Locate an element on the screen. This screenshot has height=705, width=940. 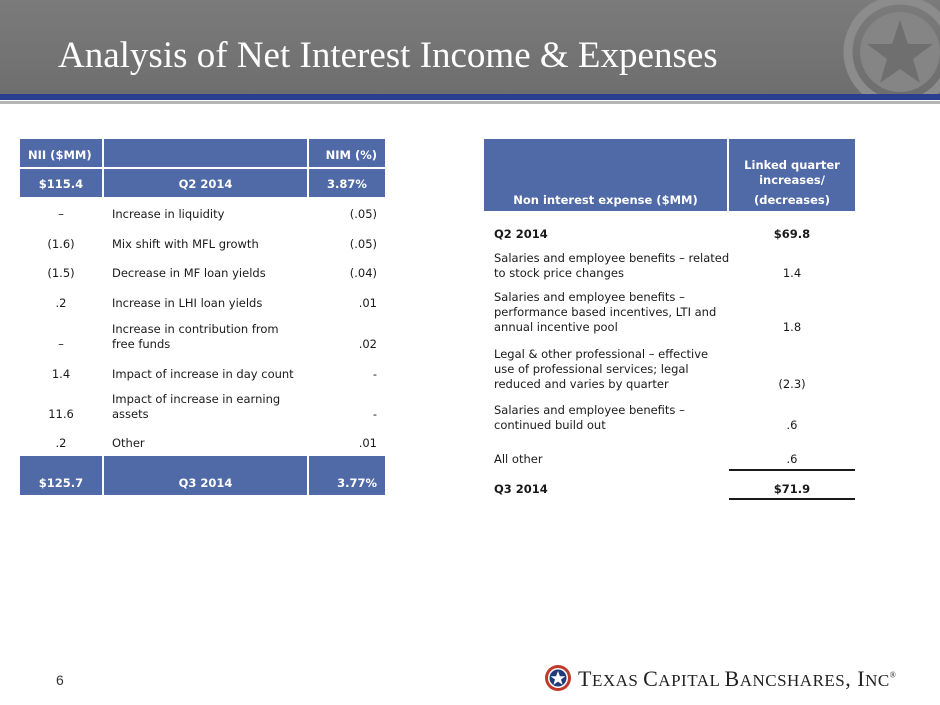
nii-row-7-desc-line2: assets is located at coordinates (130, 414).